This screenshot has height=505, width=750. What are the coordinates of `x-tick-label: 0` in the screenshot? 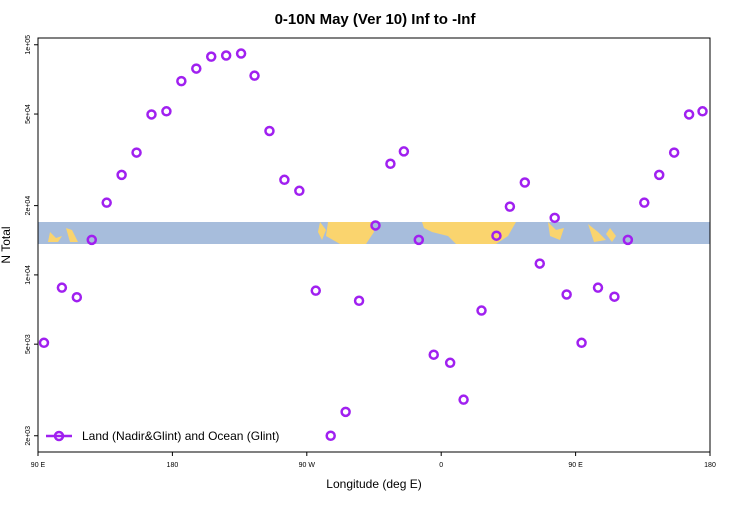 It's located at (441, 465).